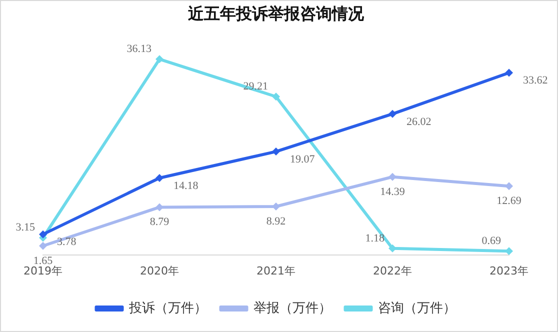 The width and height of the screenshot is (558, 332). What do you see at coordinates (160, 222) in the screenshot?
I see `data-label: 8.79` at bounding box center [160, 222].